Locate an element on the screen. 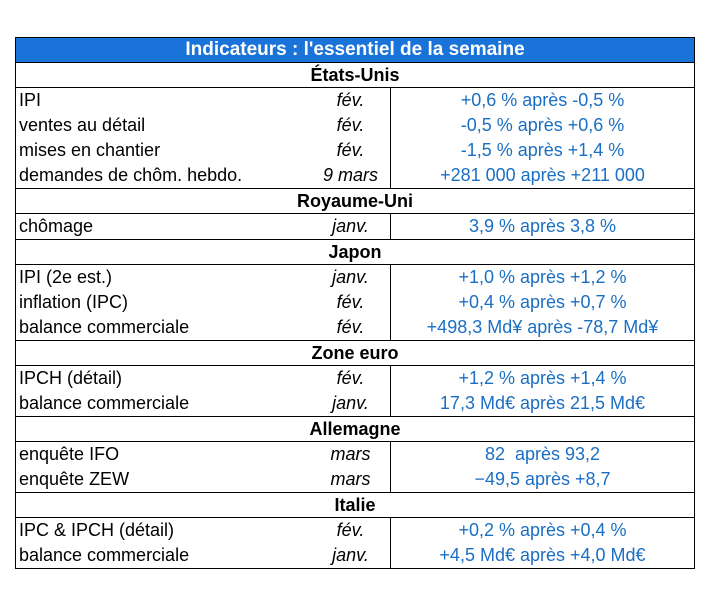  table-row: chômage janv. 3,9 % après 3,8 % is located at coordinates (355, 226).